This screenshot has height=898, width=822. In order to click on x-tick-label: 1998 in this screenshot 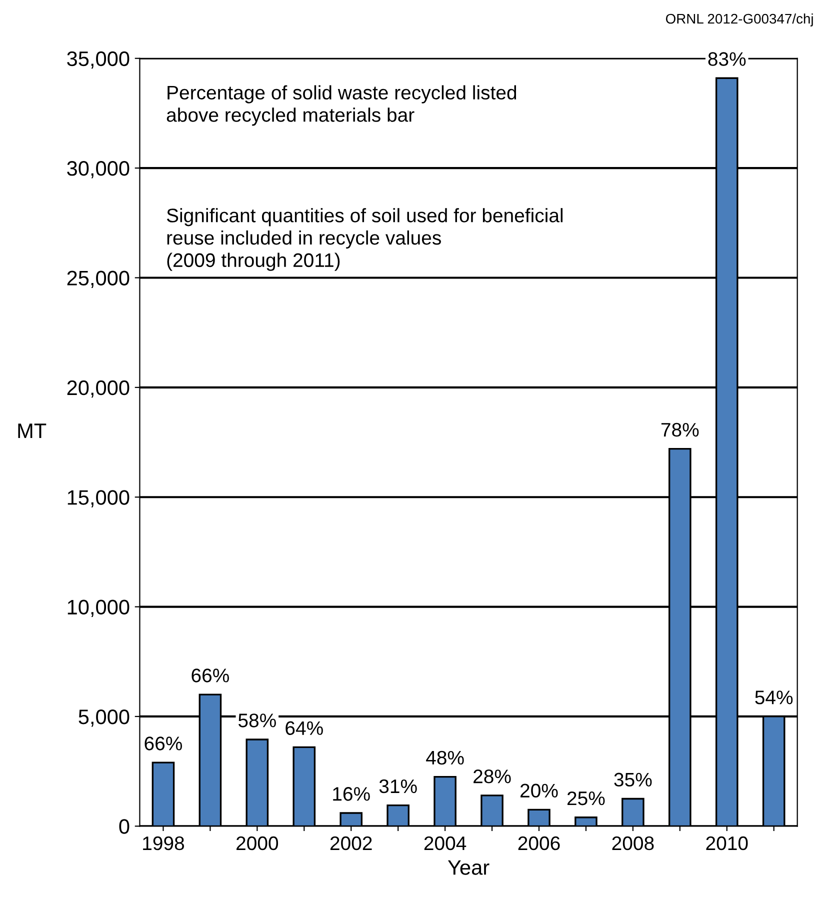, I will do `click(163, 843)`.